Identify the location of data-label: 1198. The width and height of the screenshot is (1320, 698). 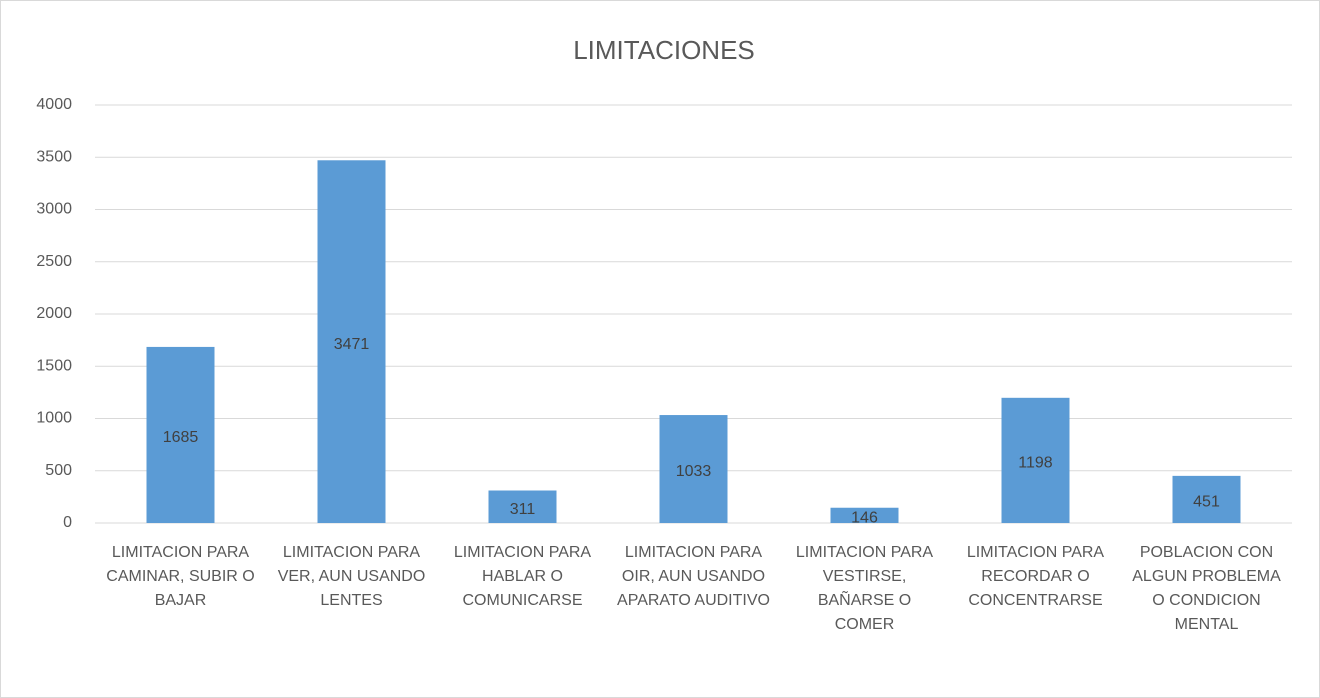
(1035, 463).